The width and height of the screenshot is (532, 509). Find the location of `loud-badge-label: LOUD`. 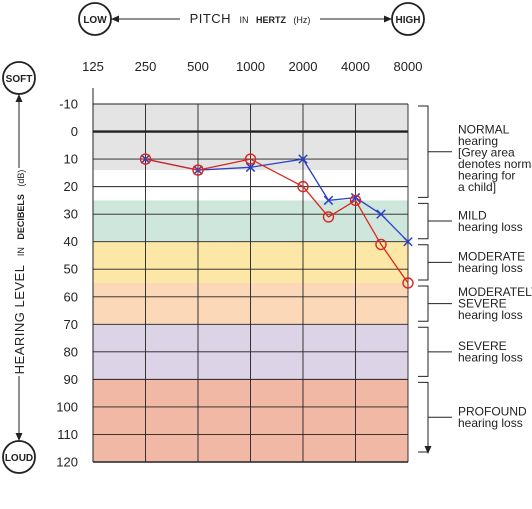

loud-badge-label: LOUD is located at coordinates (19, 458).